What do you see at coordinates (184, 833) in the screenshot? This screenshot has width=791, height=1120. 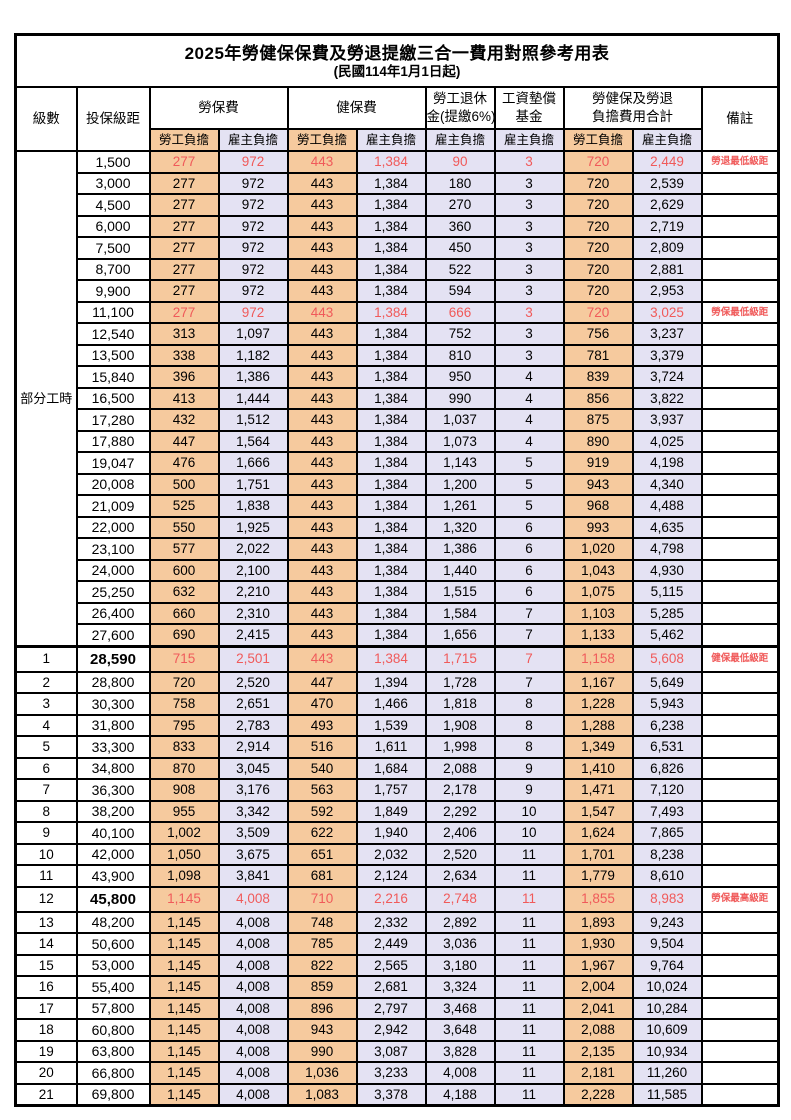 I see `cell-labor-employee: 1,002` at bounding box center [184, 833].